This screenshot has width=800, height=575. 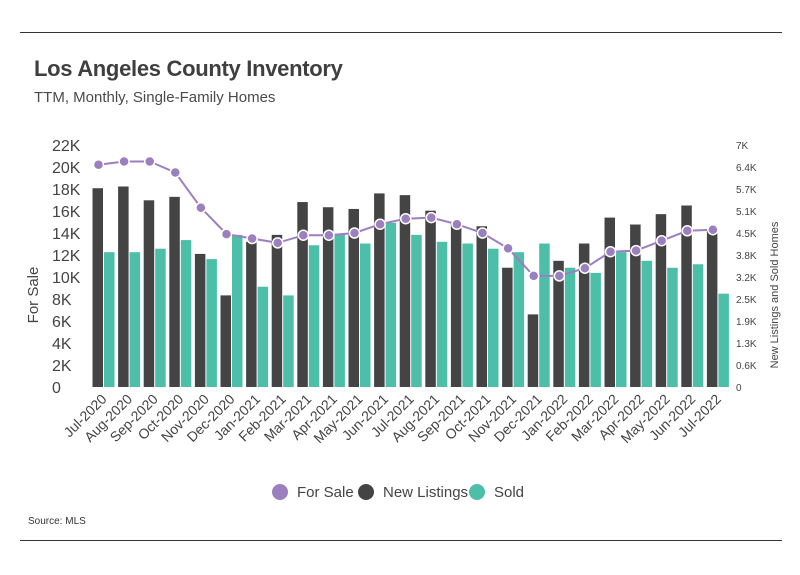 What do you see at coordinates (636, 250) in the screenshot?
I see `for-sale-point-apr-2022` at bounding box center [636, 250].